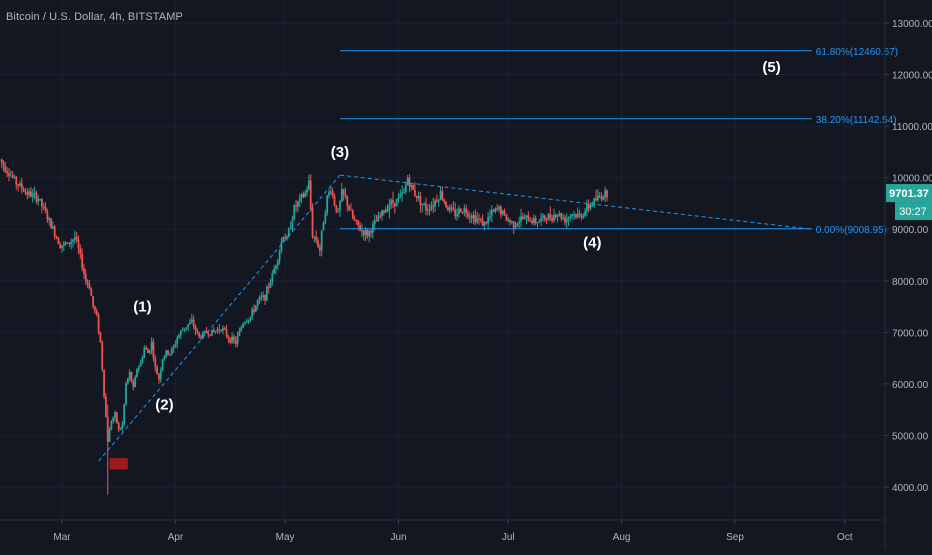 The height and width of the screenshot is (555, 932). I want to click on time-axis: Mar Apr May Jun Jul Aug Sep Oct, so click(442, 531).